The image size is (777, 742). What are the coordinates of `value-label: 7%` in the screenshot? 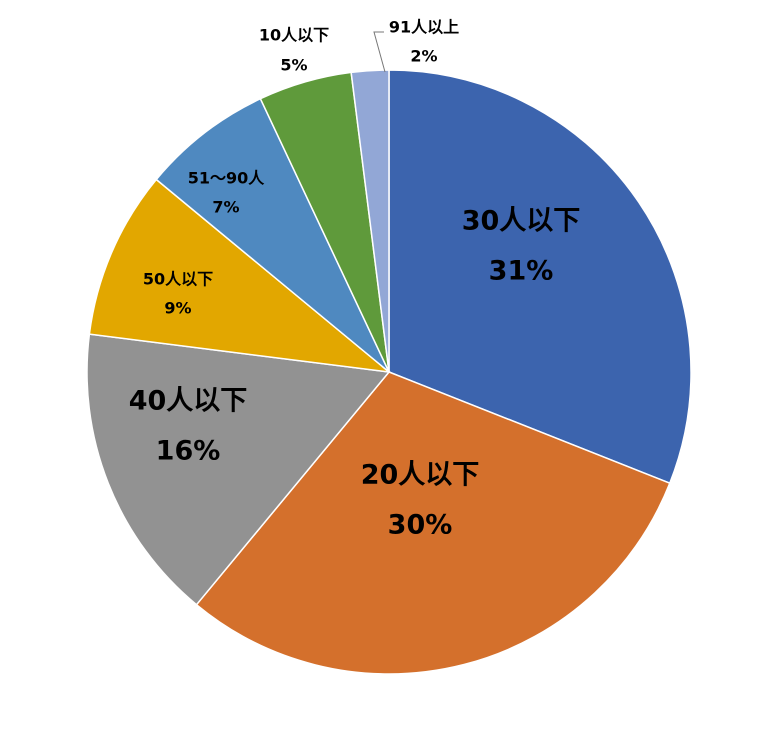 It's located at (225, 207).